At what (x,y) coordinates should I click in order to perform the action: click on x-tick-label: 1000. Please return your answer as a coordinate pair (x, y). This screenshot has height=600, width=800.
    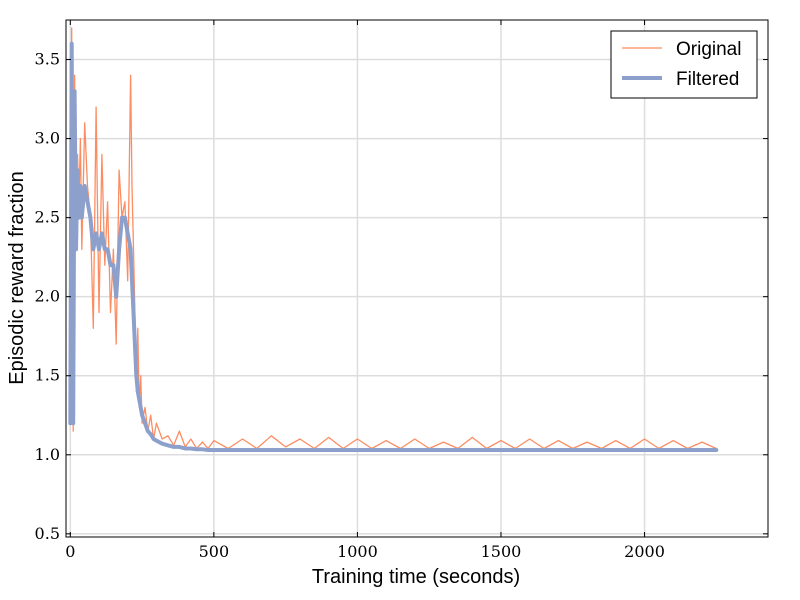
    Looking at the image, I should click on (357, 551).